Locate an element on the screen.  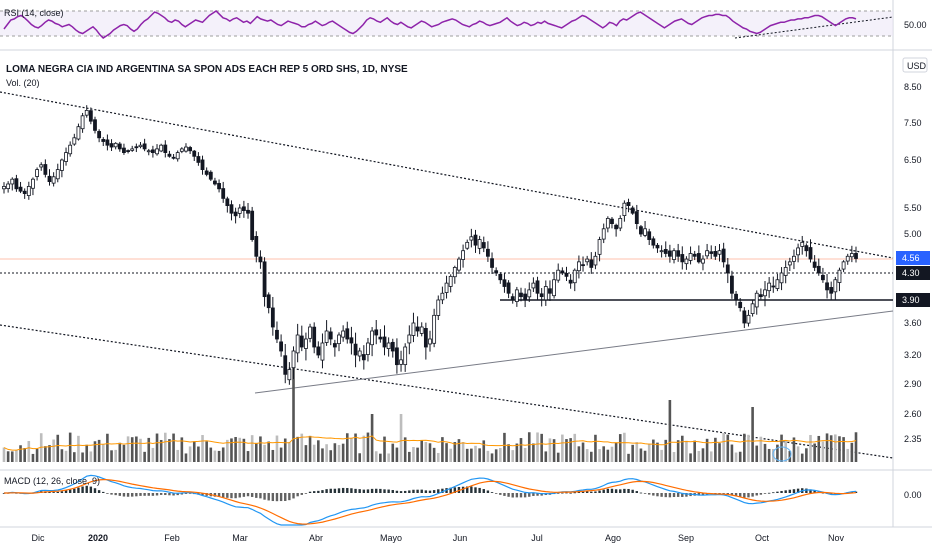
price-tick-label: 2.60 is located at coordinates (913, 414).